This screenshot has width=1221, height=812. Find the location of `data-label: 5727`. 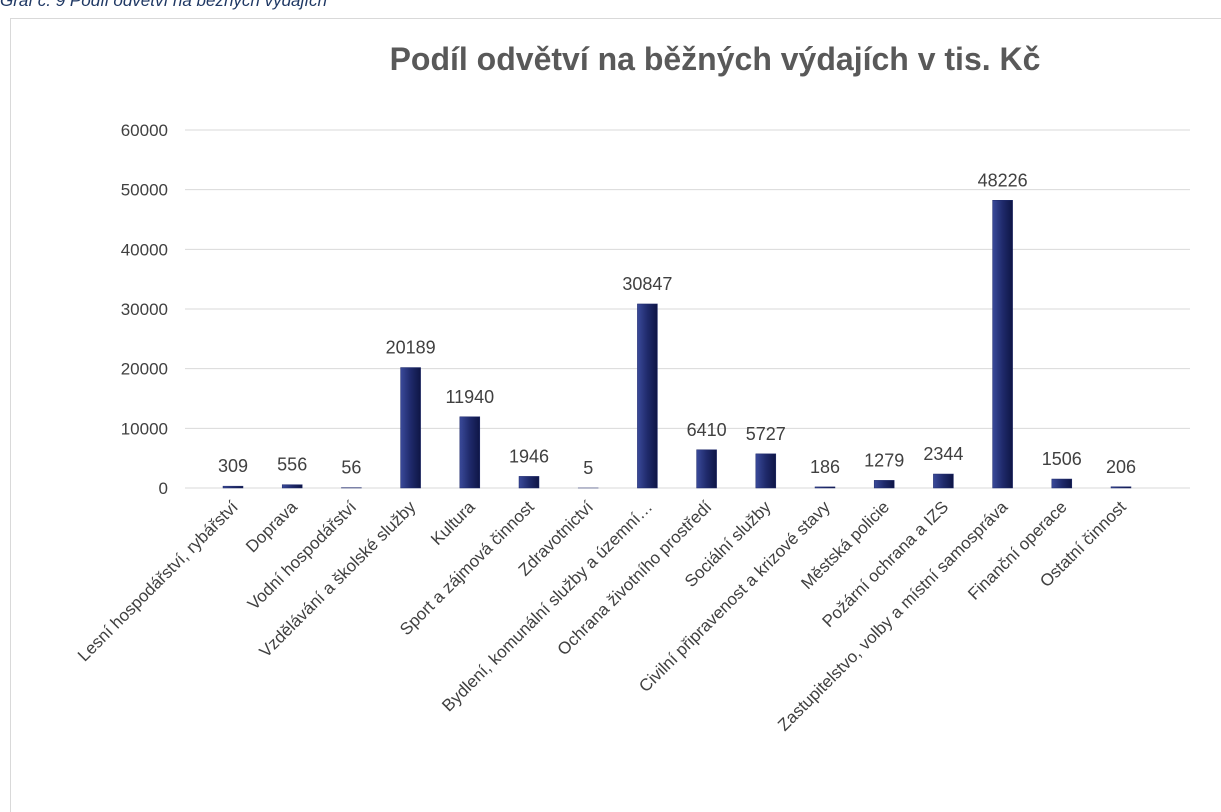

data-label: 5727 is located at coordinates (766, 434).